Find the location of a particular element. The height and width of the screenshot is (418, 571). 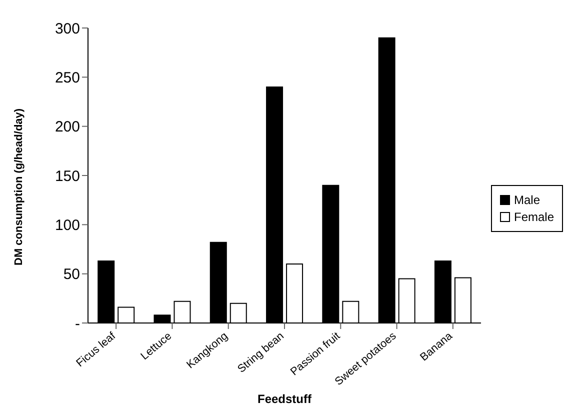

y-tick-label: 200 is located at coordinates (67, 127).